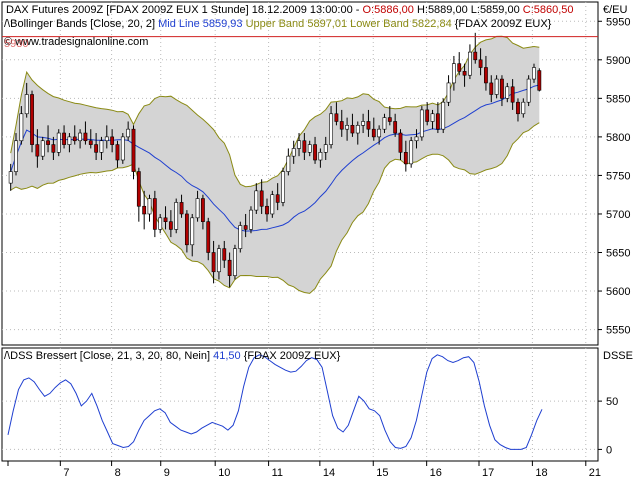 The width and height of the screenshot is (640, 480). What do you see at coordinates (436, 473) in the screenshot?
I see `time-tick-label: 16` at bounding box center [436, 473].